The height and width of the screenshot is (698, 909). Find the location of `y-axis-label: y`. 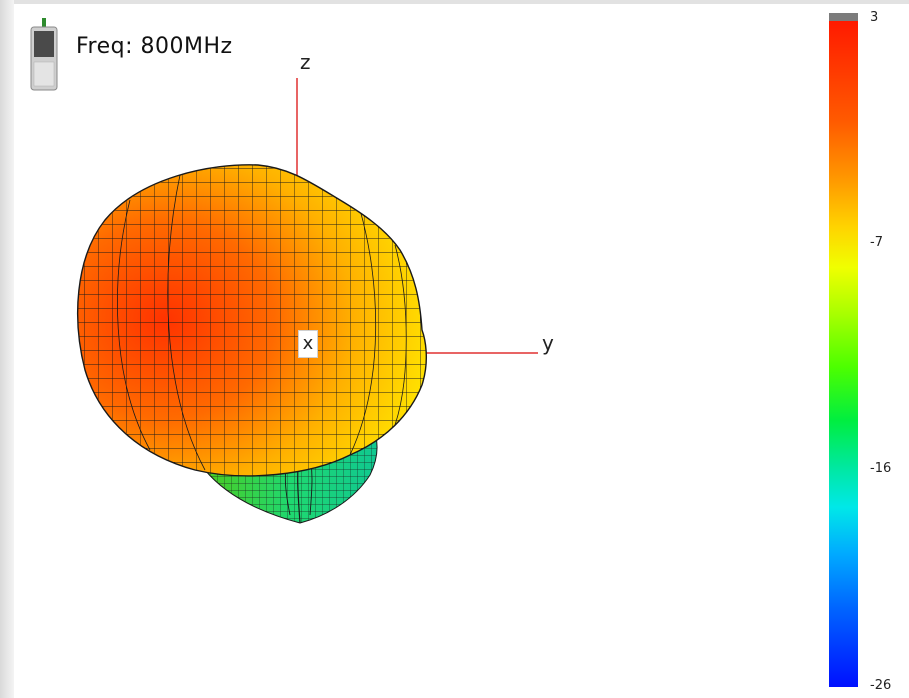

y-axis-label: y is located at coordinates (548, 343).